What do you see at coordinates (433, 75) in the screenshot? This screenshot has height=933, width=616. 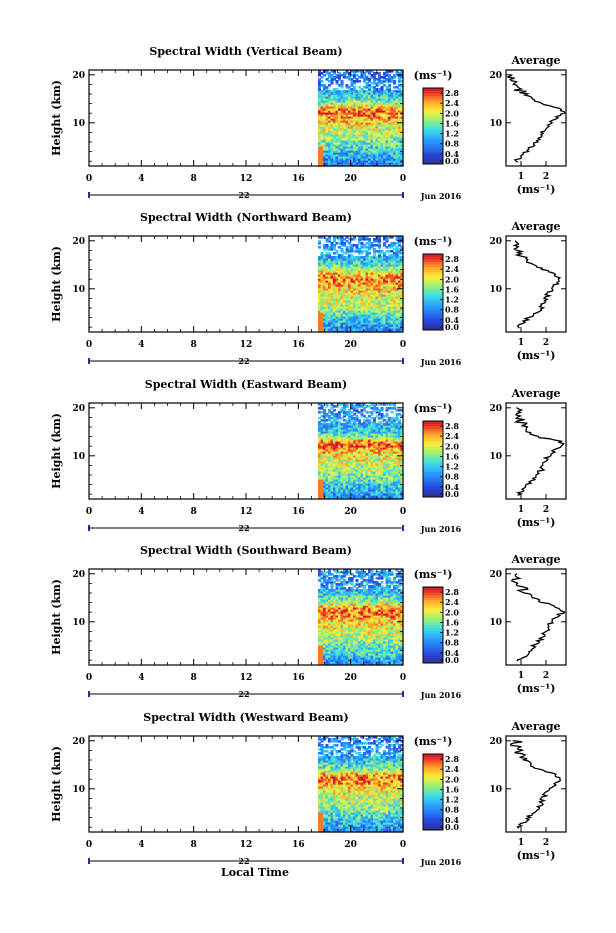 I see `colorbar-unit: (ms⁻¹)` at bounding box center [433, 75].